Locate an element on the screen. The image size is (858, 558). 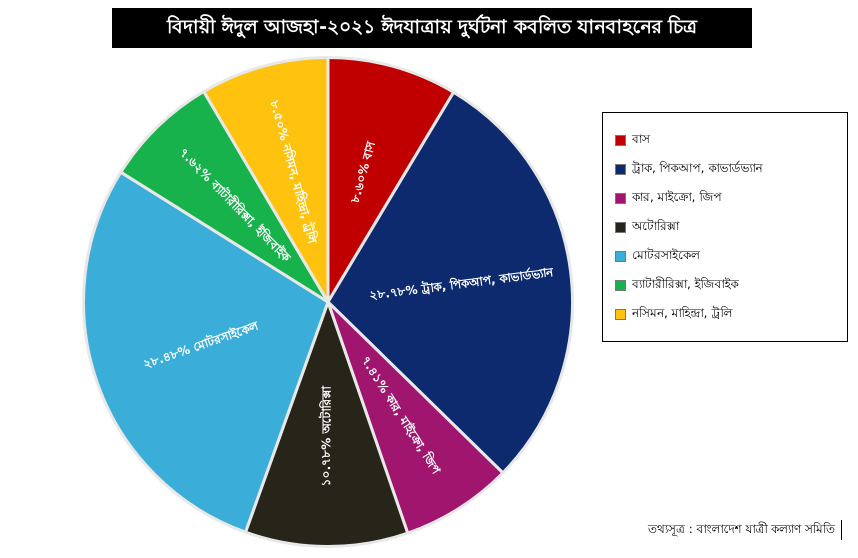
legend-label: অটোরিক্সা is located at coordinates (655, 226).